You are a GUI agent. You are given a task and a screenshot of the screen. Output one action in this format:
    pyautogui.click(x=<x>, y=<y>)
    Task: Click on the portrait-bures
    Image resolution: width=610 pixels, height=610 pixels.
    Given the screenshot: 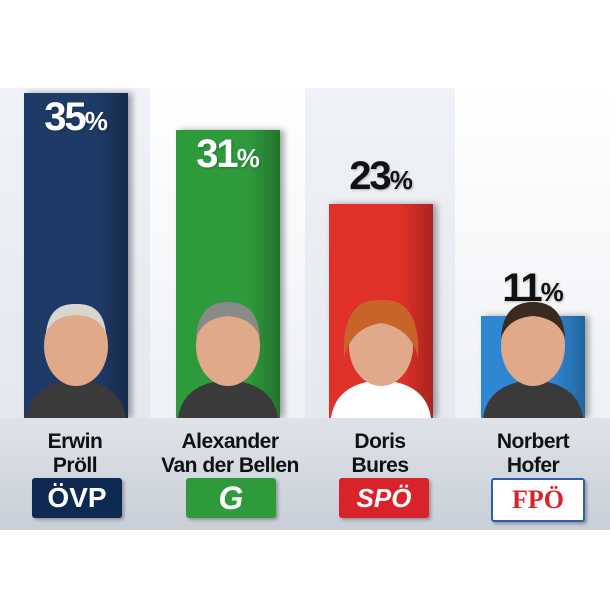 What is the action you would take?
    pyautogui.click(x=381, y=358)
    